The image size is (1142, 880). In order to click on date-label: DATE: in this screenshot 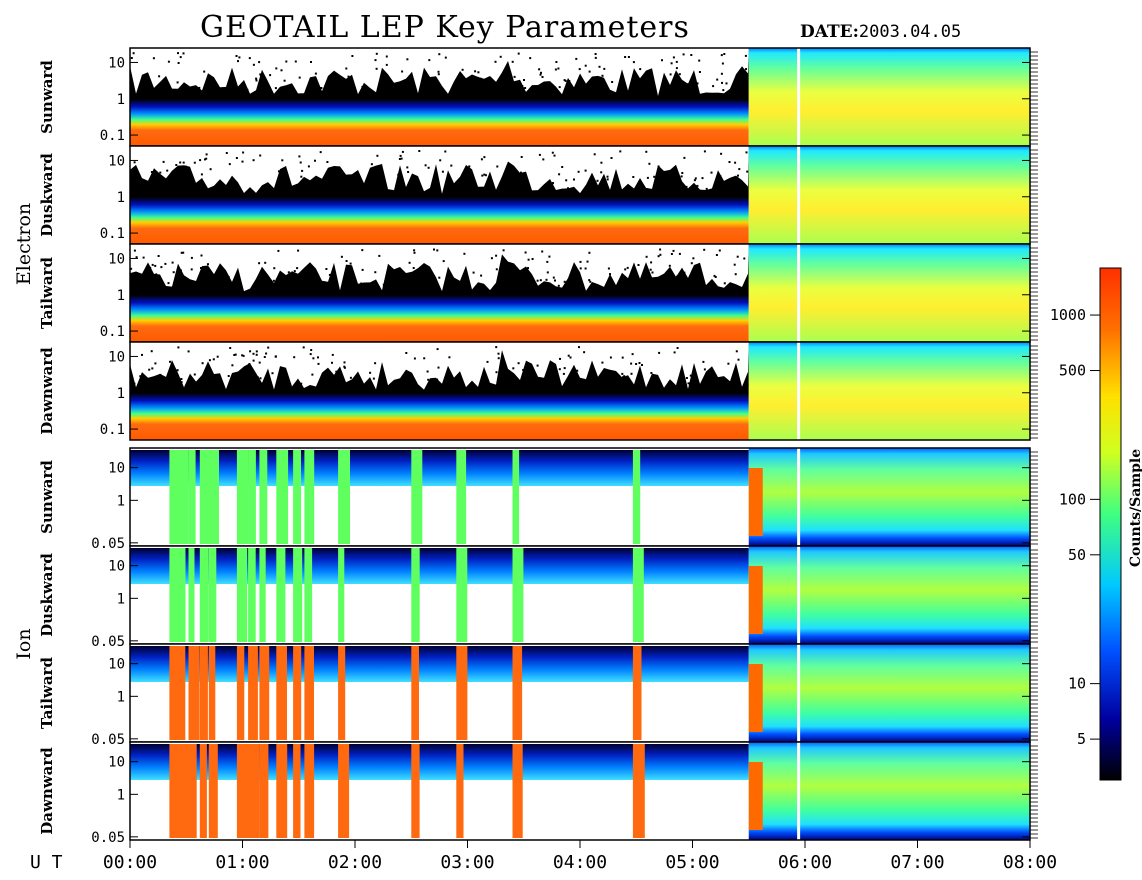, I will do `click(829, 32)`.